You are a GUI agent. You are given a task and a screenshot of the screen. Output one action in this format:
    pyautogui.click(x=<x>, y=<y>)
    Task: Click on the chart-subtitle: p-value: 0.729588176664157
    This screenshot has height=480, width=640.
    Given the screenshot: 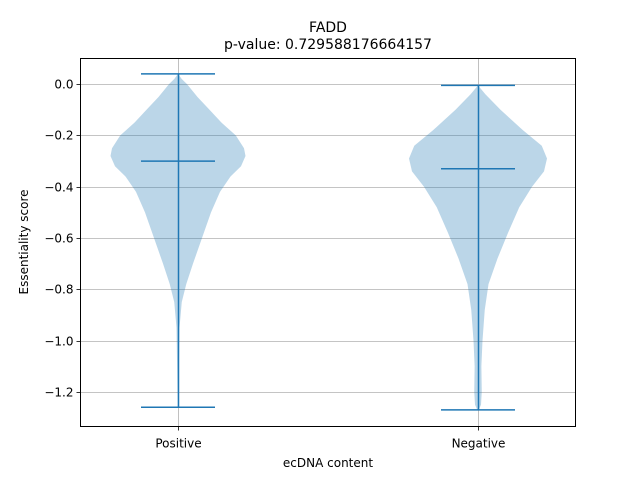 What is the action you would take?
    pyautogui.click(x=328, y=45)
    